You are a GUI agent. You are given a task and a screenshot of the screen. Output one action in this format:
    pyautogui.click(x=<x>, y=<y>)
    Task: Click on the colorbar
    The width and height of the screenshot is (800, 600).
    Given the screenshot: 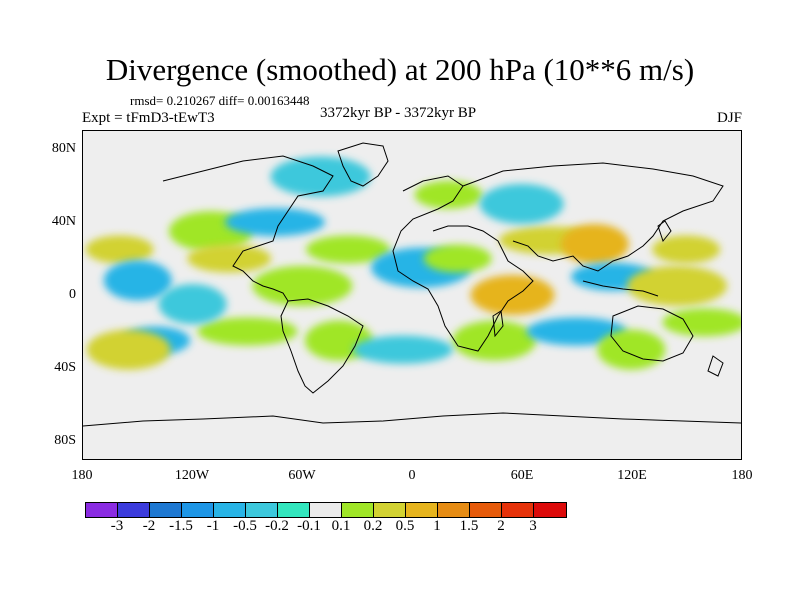 What is the action you would take?
    pyautogui.click(x=326, y=510)
    